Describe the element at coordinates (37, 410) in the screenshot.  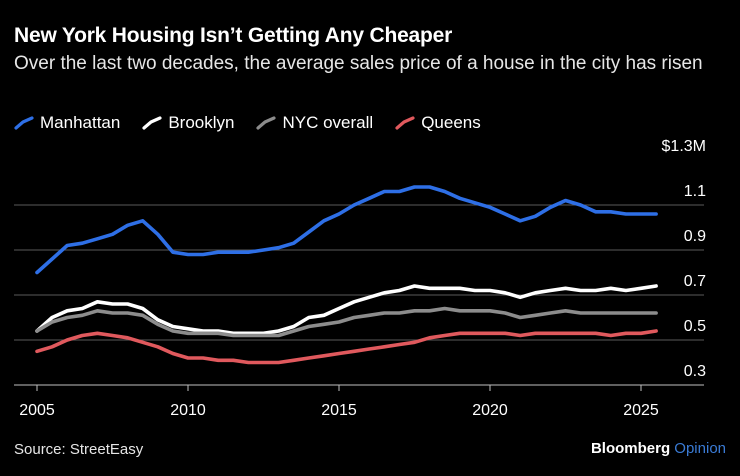
I see `x-tick-label: 2005` at that location.